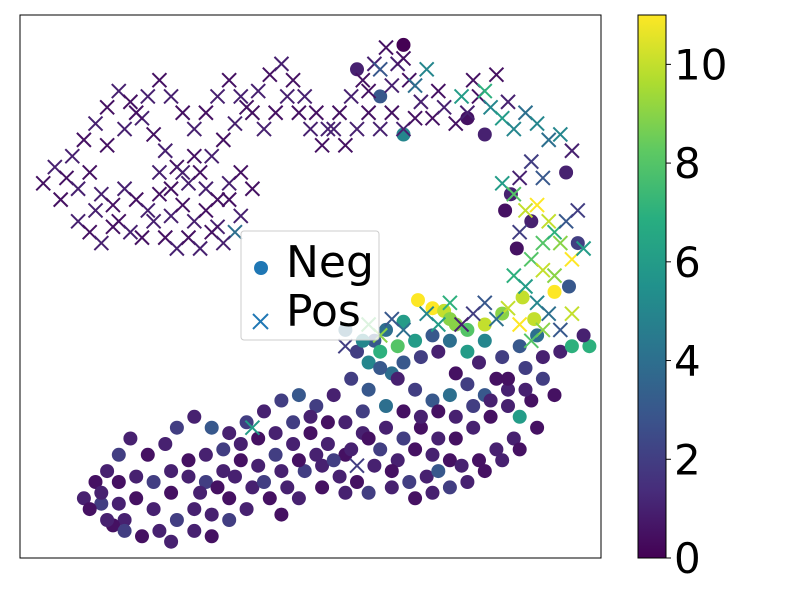  Describe the element at coordinates (700, 64) in the screenshot. I see `colorbar-tick-label: 10` at that location.